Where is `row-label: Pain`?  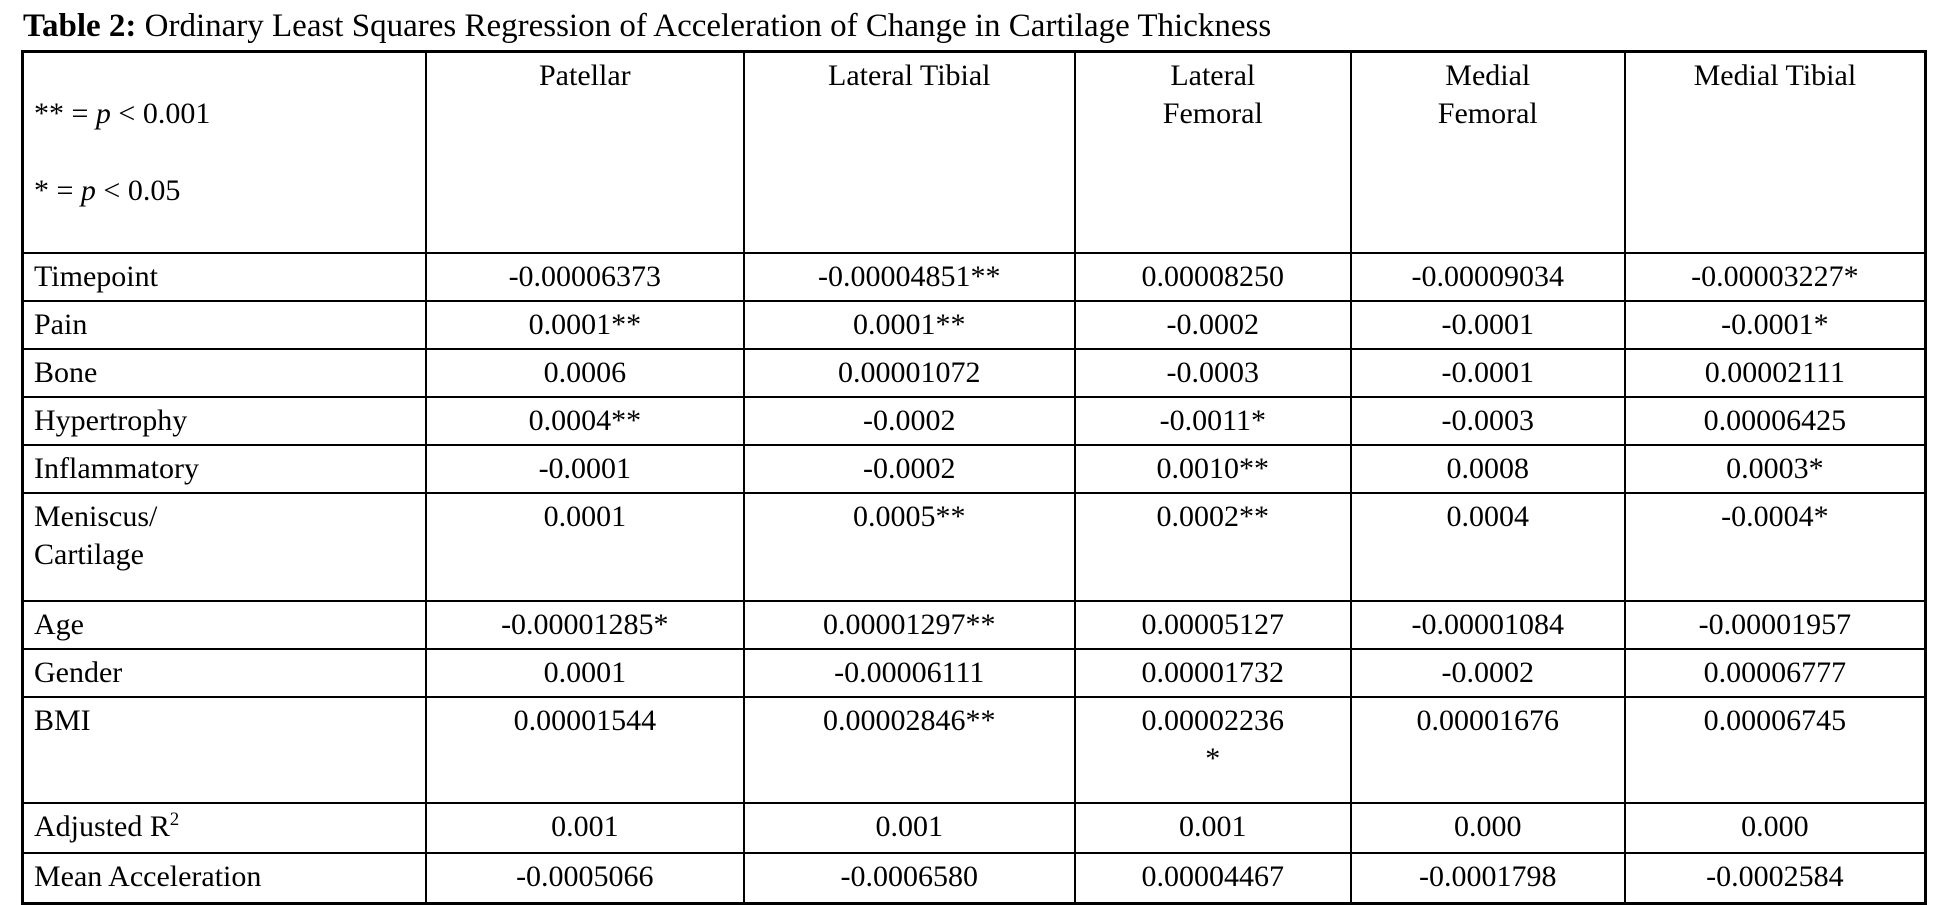 row-label: Pain is located at coordinates (224, 324).